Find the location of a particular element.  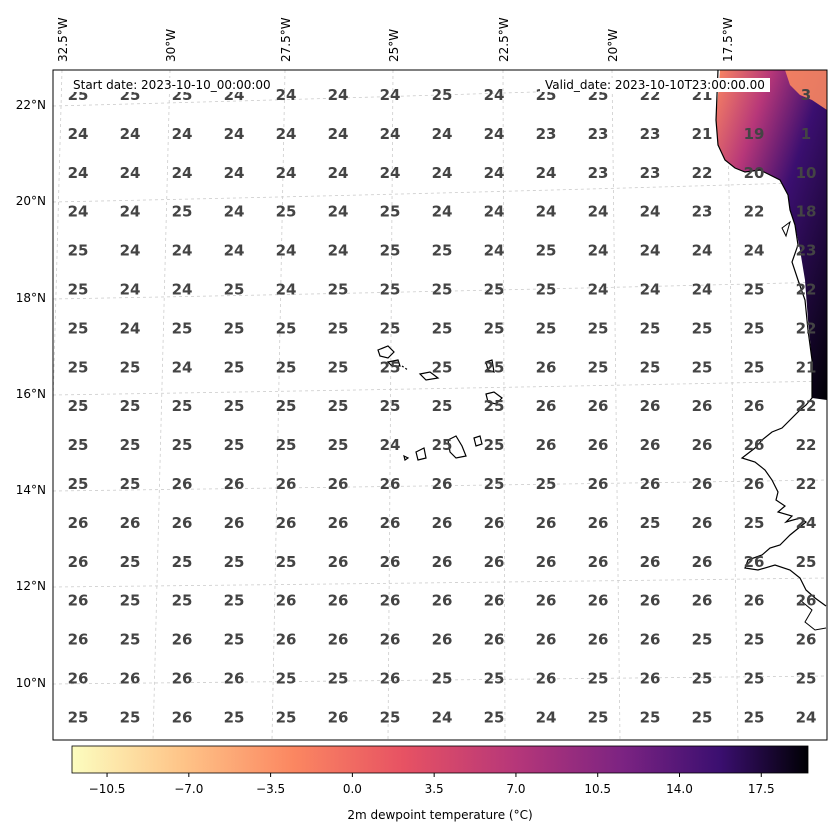

latitude-label: 22°N is located at coordinates (30, 105).